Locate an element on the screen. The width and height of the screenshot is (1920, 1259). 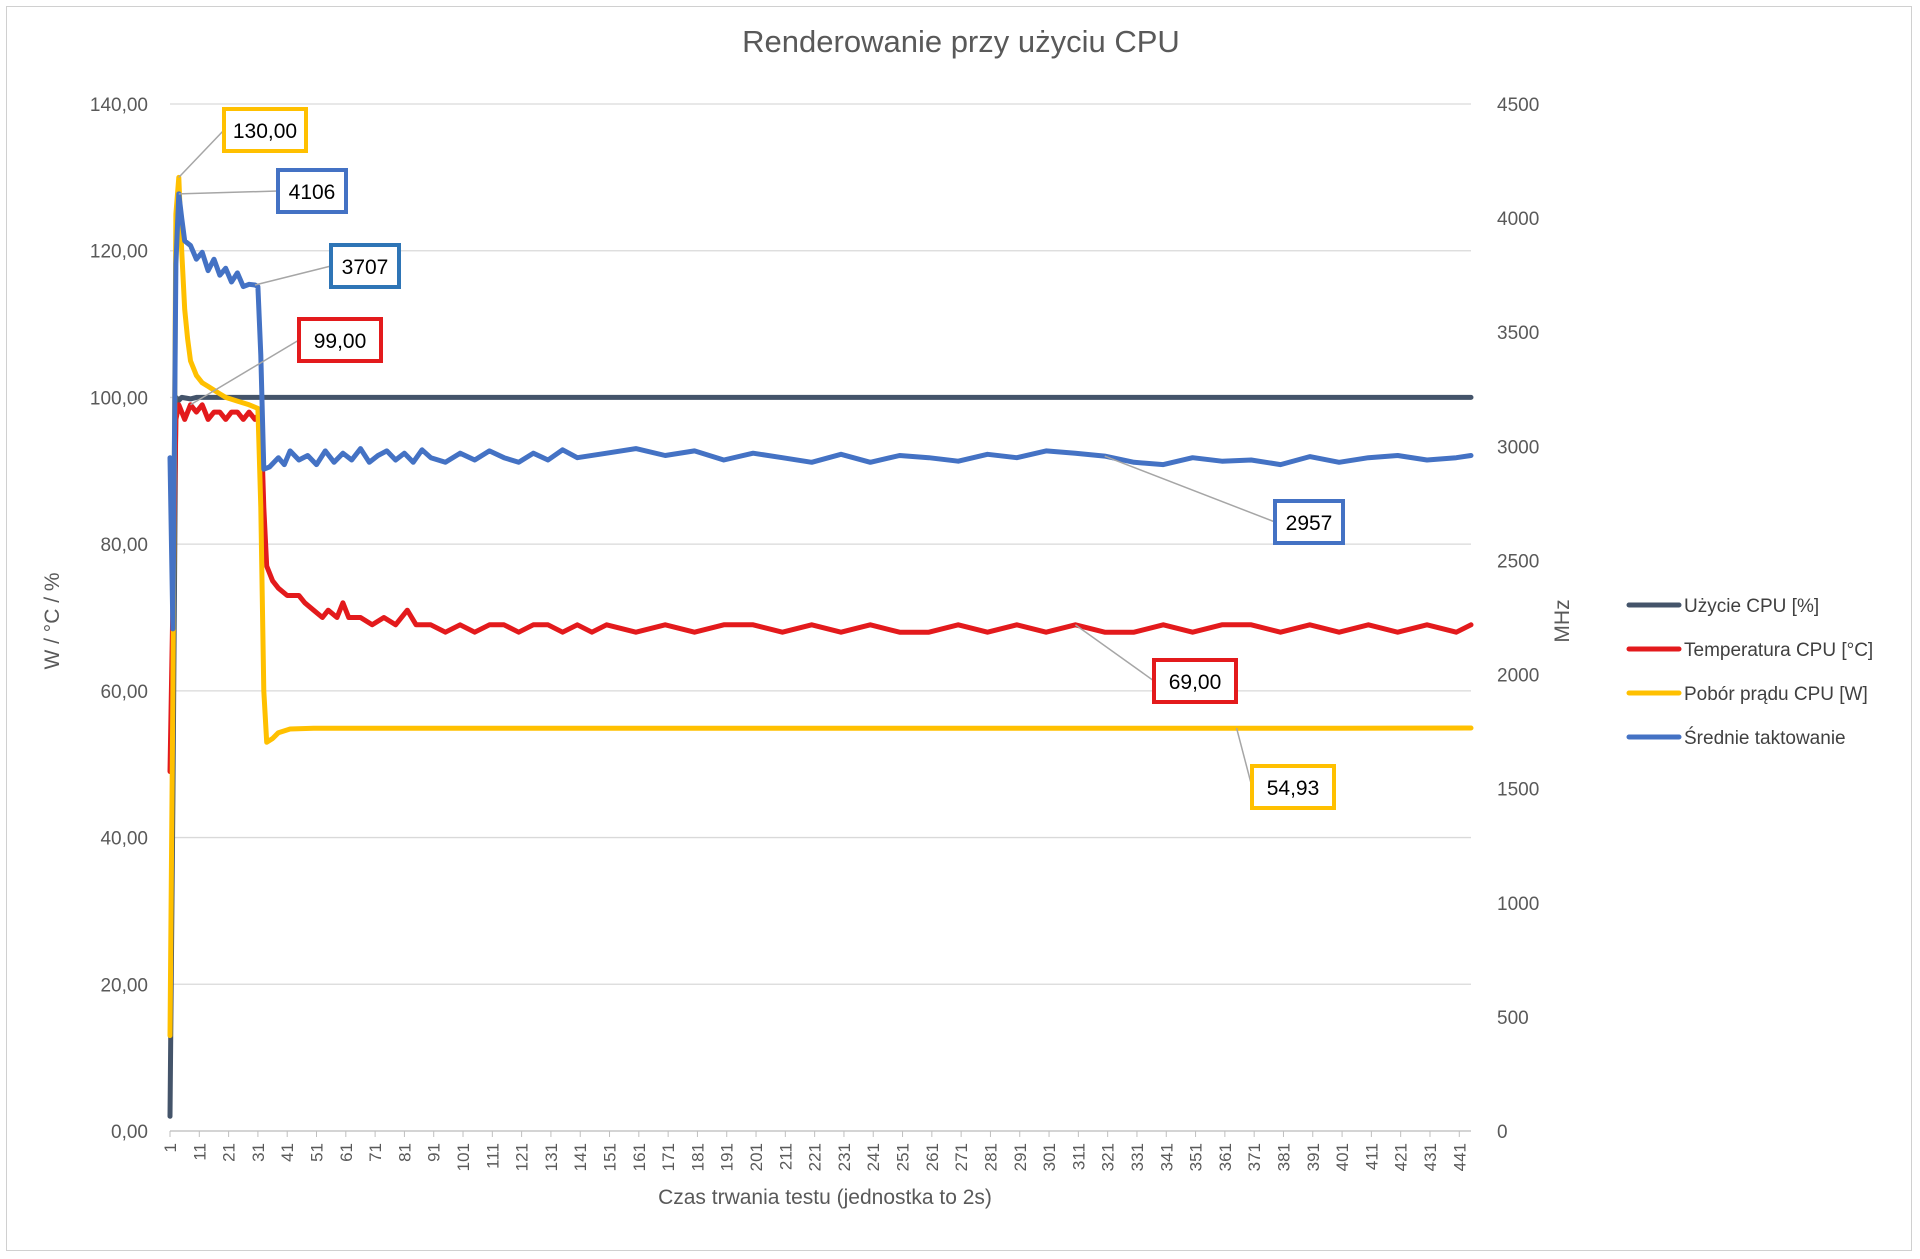
x-tick-label: 161 is located at coordinates (639, 1157).